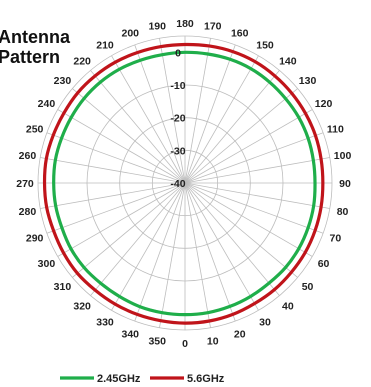 The image size is (371, 387). What do you see at coordinates (119, 379) in the screenshot?
I see `legend-label: 2.45GHz` at bounding box center [119, 379].